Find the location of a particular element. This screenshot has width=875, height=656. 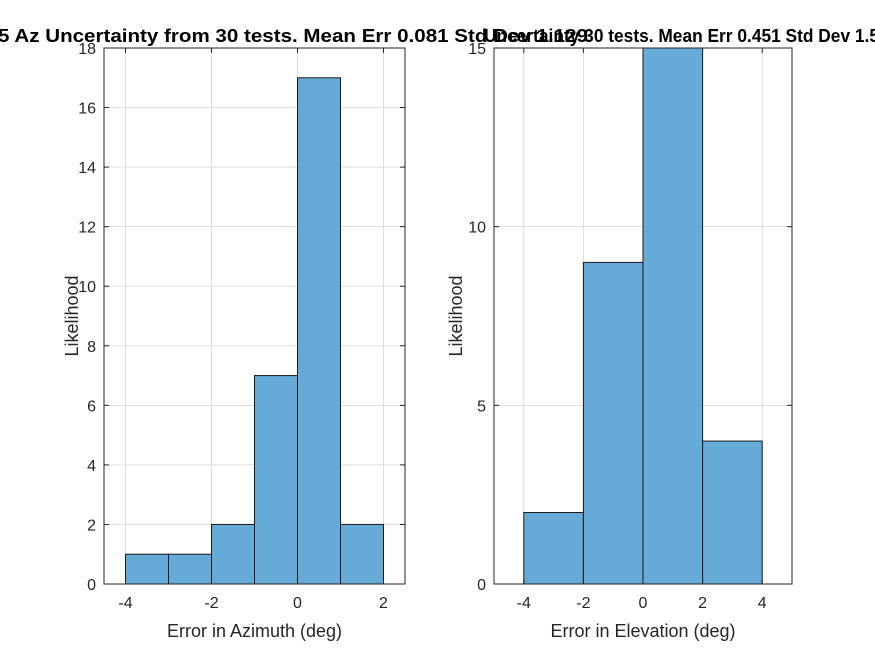

chart2-xtick-label-2: 0 is located at coordinates (643, 603).